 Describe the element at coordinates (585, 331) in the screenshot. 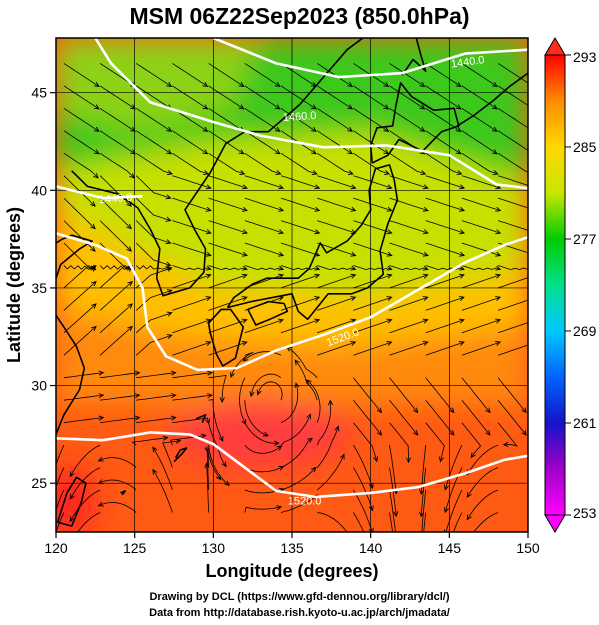

I see `colorbar-tick-label: 269` at that location.